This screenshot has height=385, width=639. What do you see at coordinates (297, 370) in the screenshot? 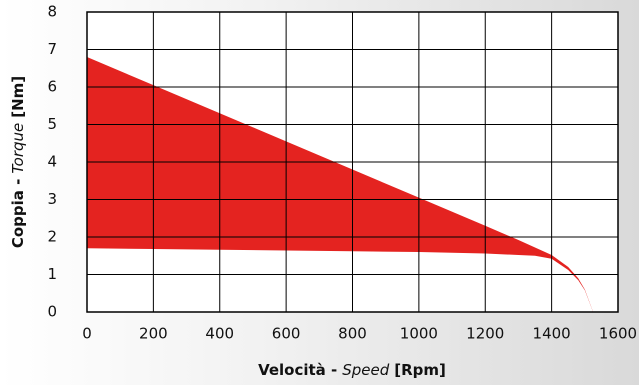
I see `x-label-part: Velocità -` at bounding box center [297, 370].